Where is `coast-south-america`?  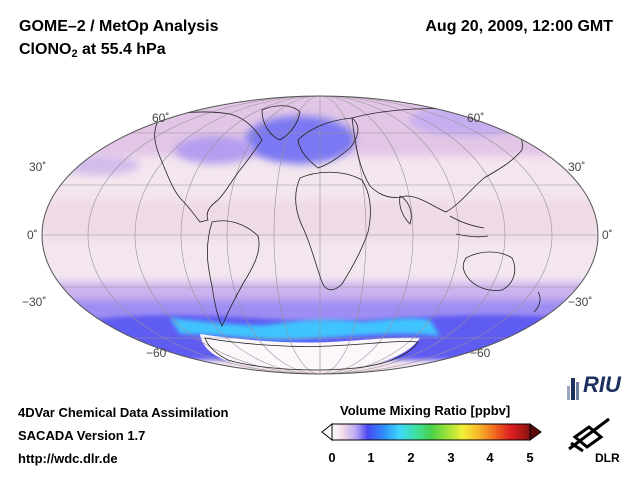
coast-south-america is located at coordinates (233, 273).